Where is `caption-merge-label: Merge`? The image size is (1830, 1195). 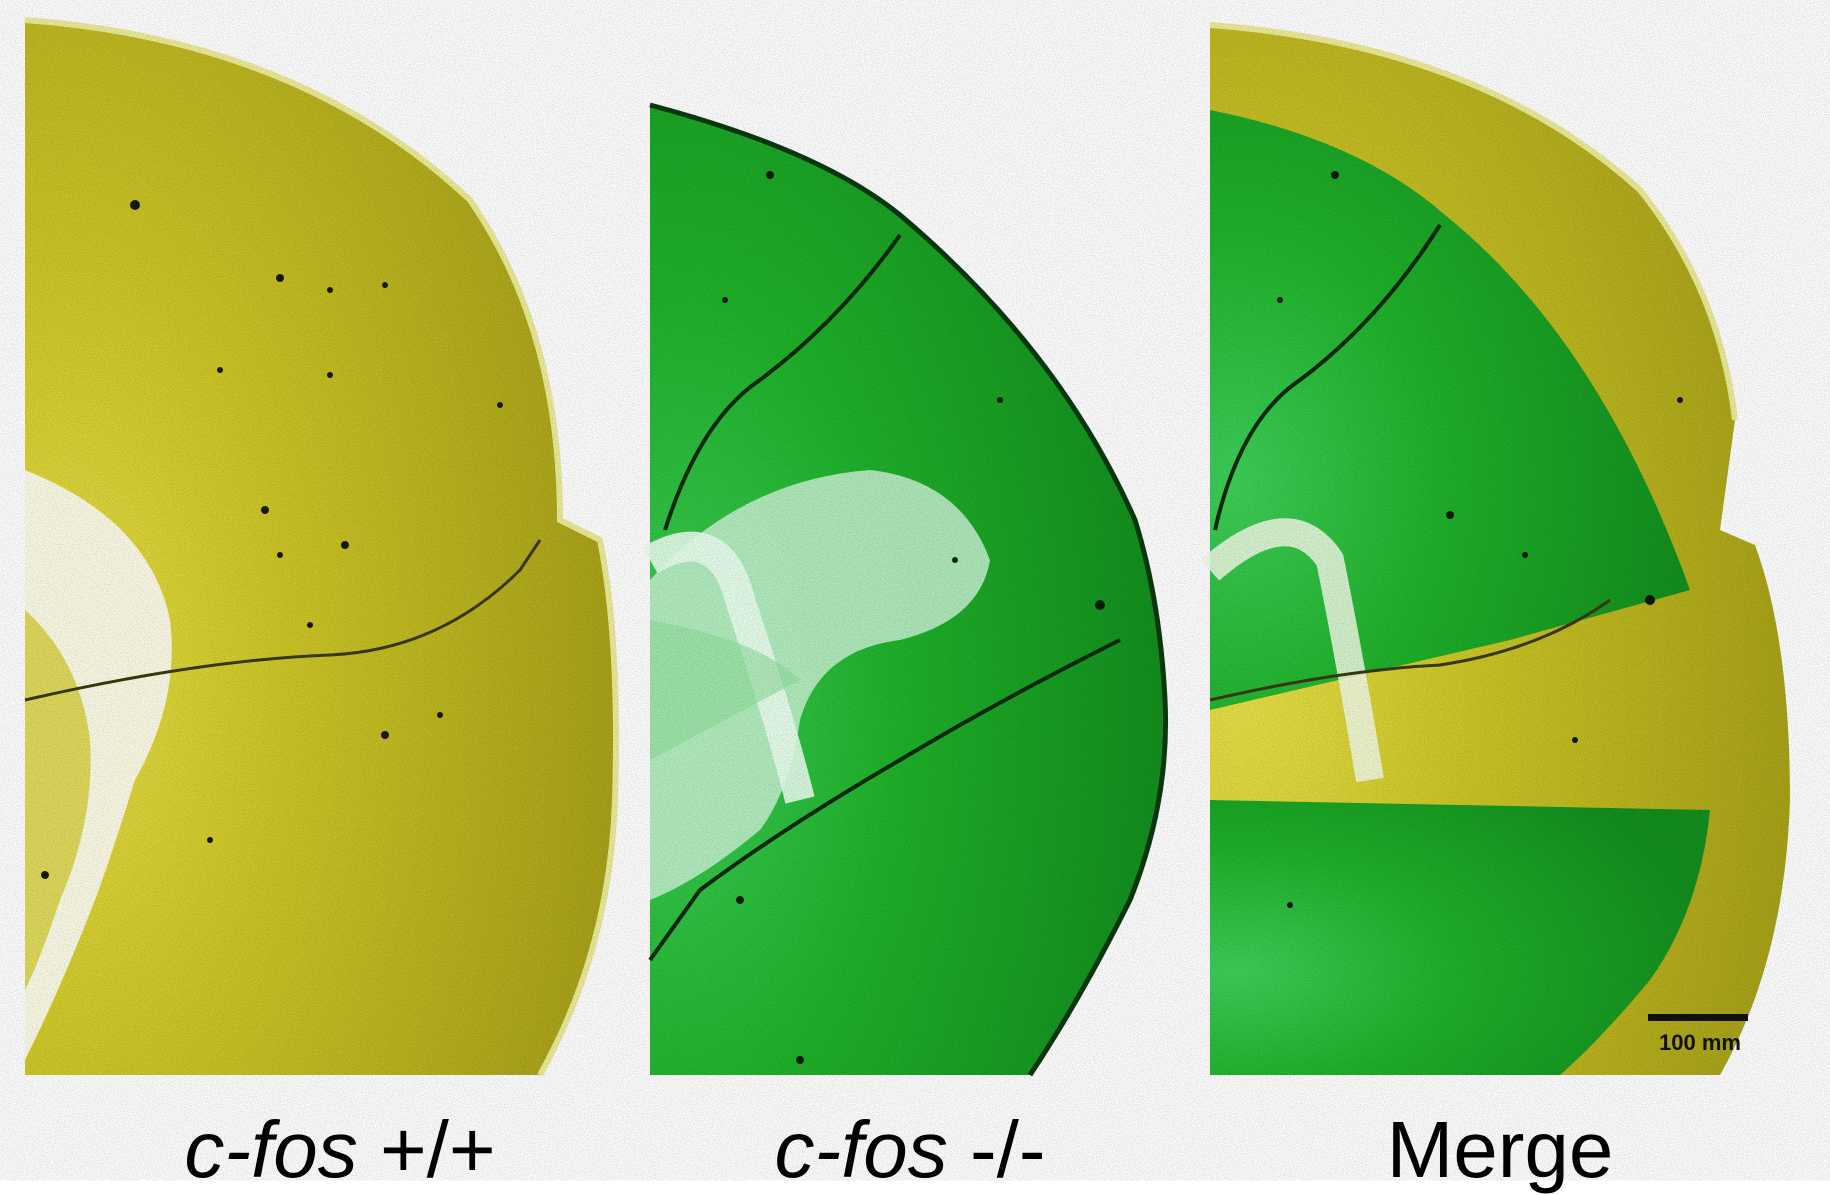 caption-merge-label: Merge is located at coordinates (1500, 1149).